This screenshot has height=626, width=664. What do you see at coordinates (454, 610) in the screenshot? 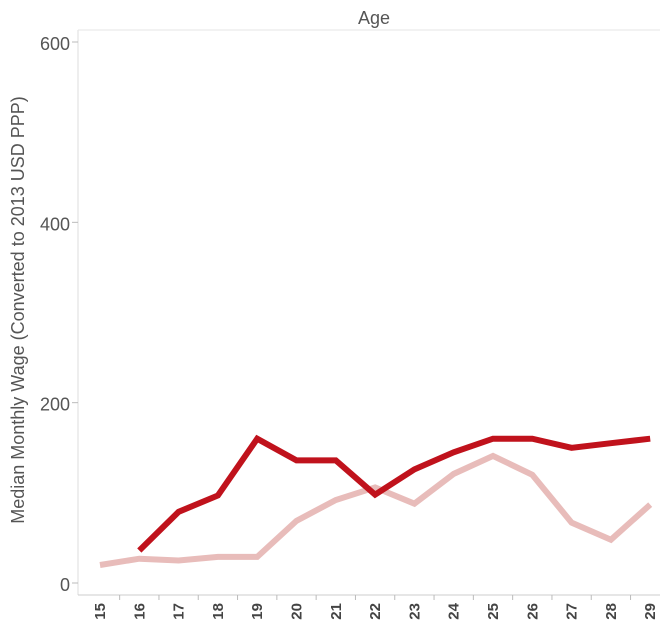
I see `x-tick-label: 24` at bounding box center [454, 610].